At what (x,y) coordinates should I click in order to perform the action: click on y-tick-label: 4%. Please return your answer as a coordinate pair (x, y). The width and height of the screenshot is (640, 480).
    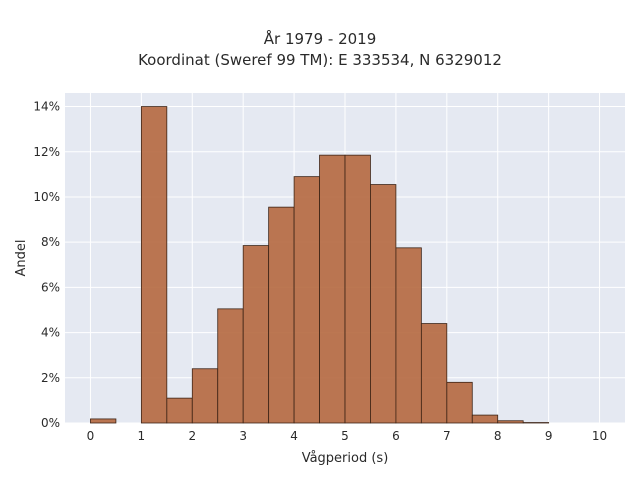
    Looking at the image, I should click on (50, 333).